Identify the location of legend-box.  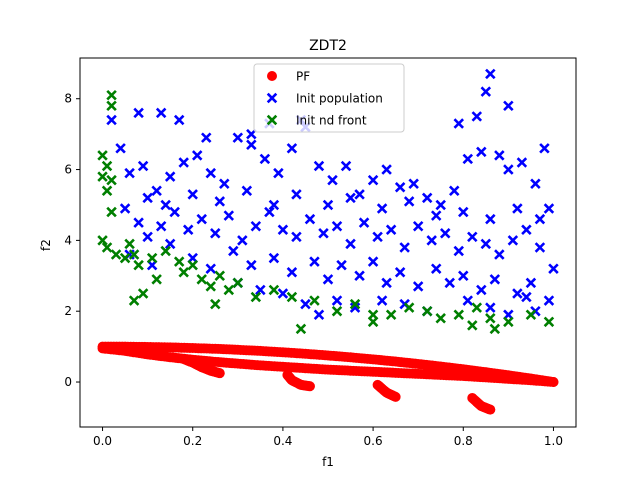
(329, 98).